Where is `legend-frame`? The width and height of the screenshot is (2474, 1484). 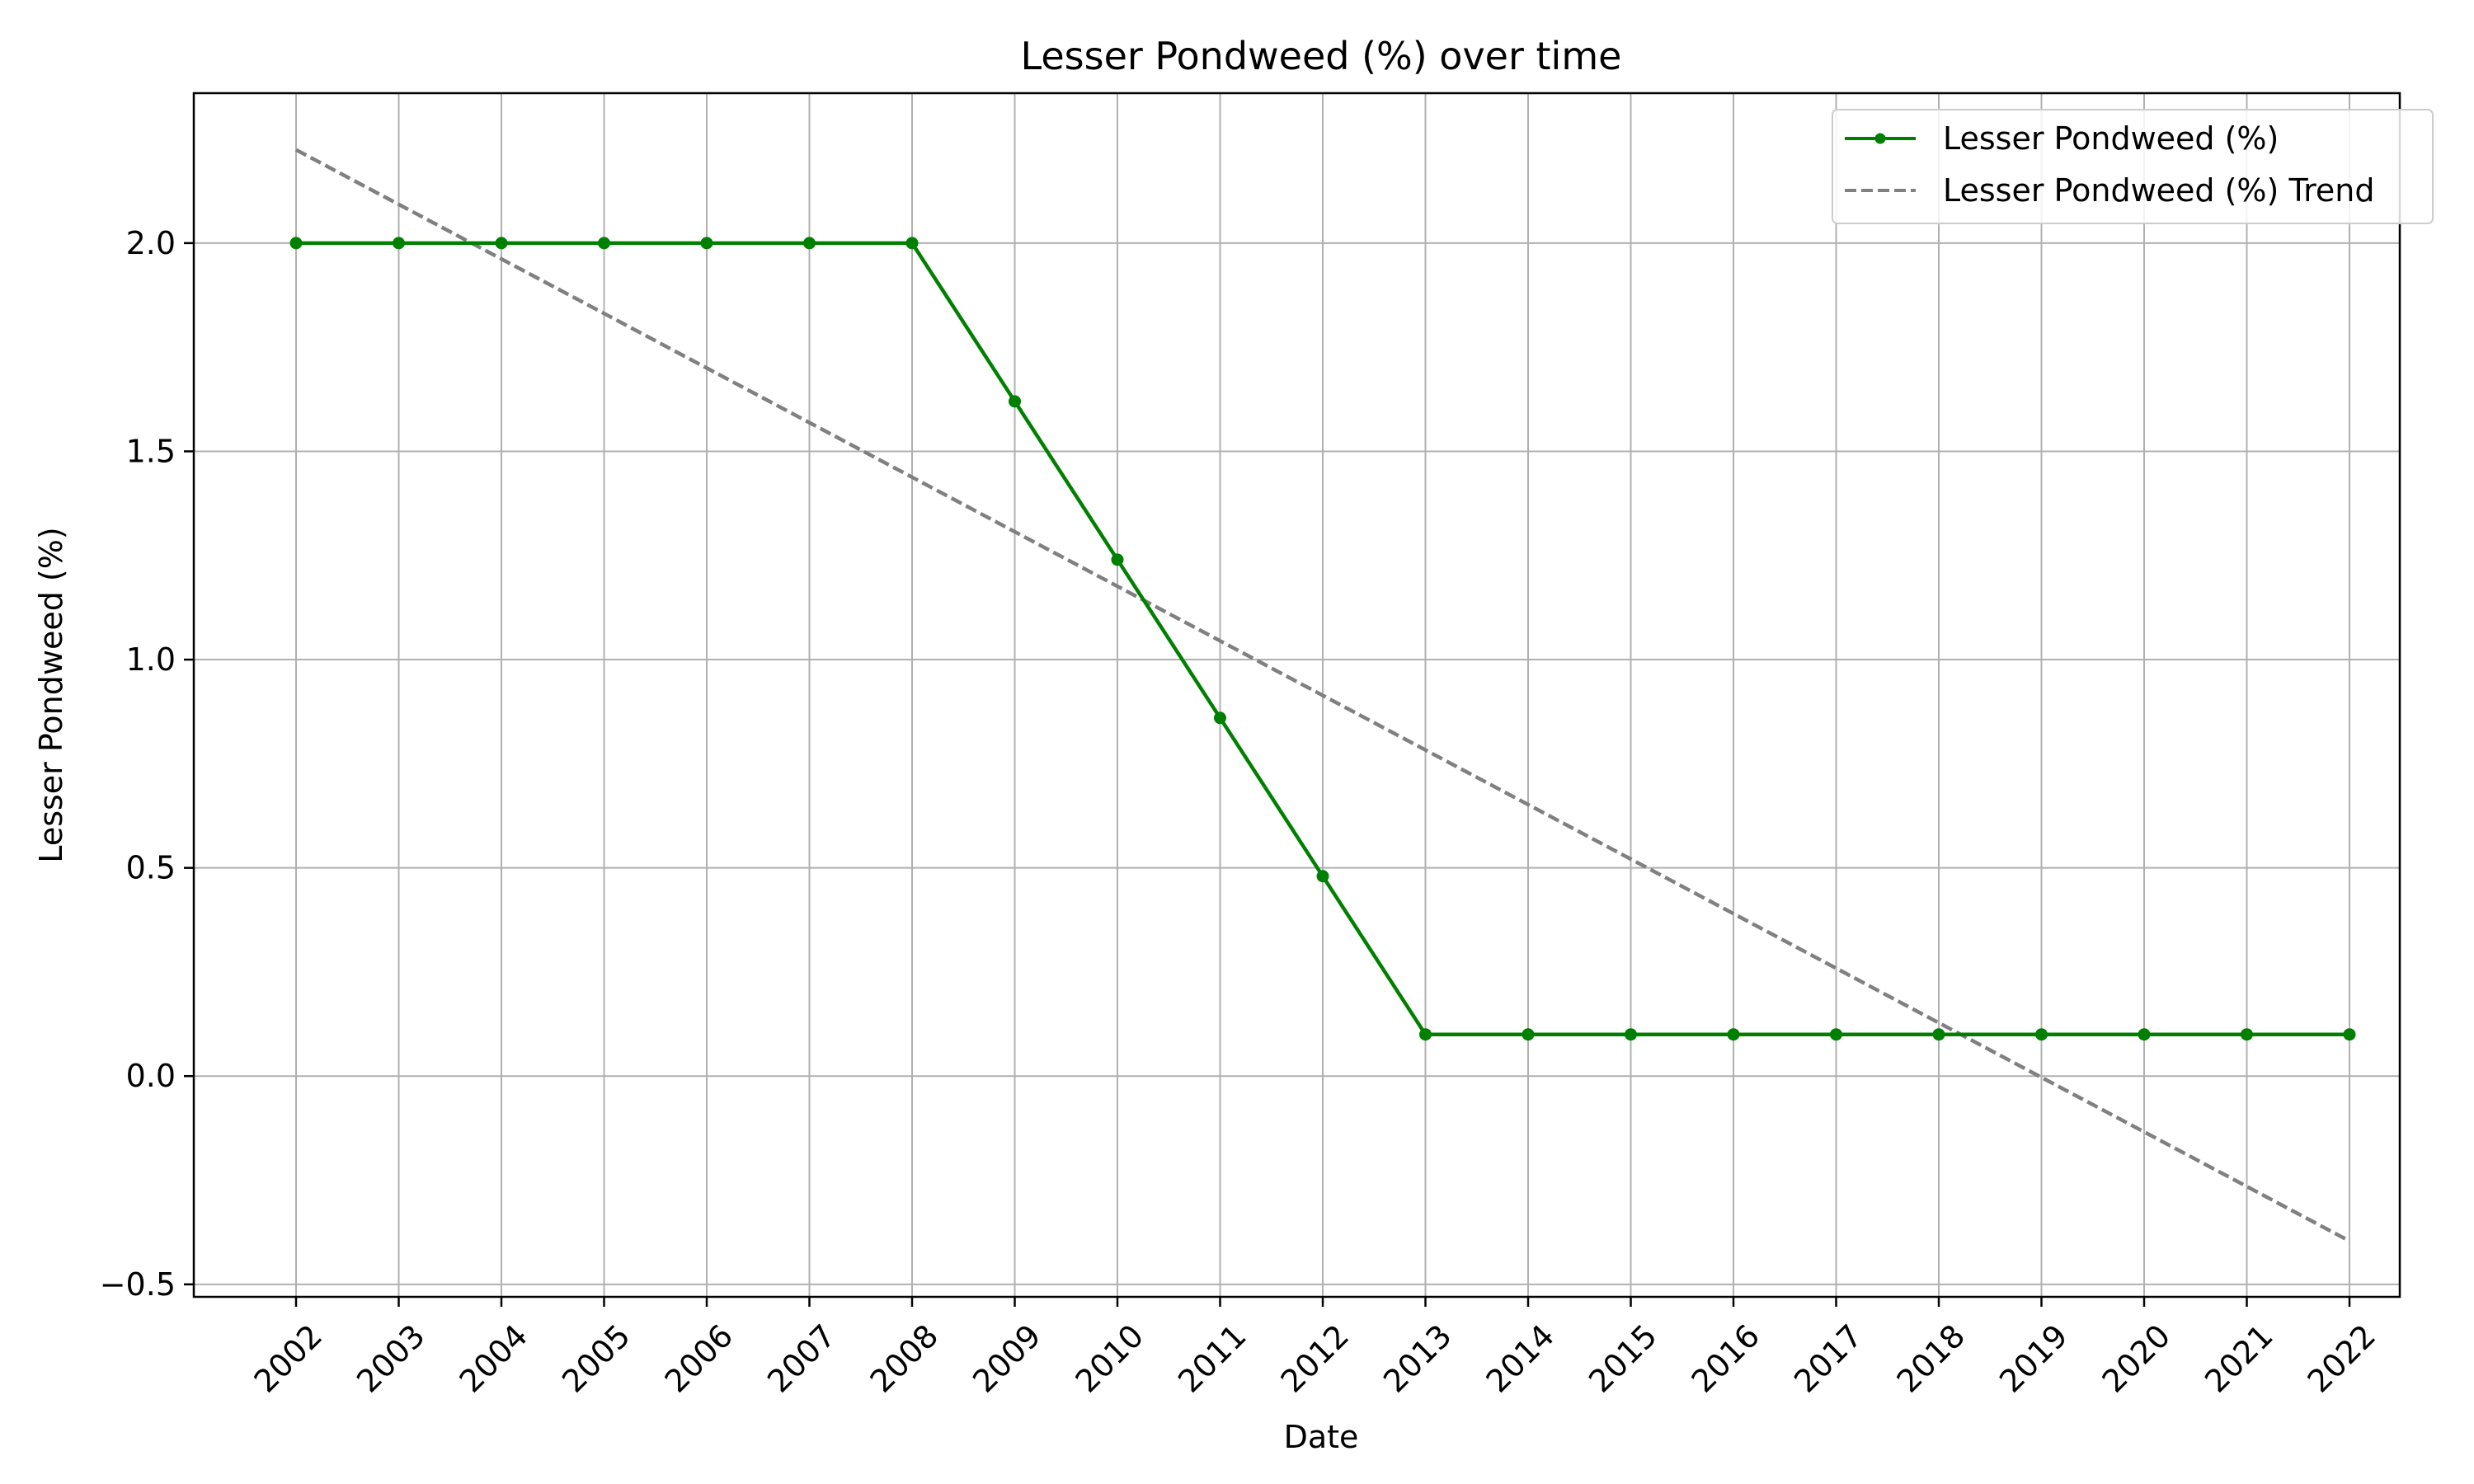
legend-frame is located at coordinates (2133, 166).